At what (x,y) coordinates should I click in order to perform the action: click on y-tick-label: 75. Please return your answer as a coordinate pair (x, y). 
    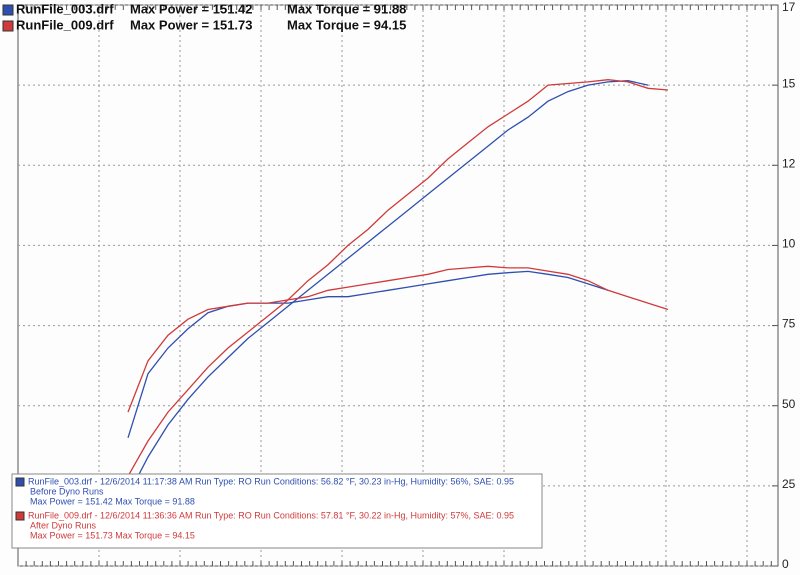
    Looking at the image, I should click on (789, 324).